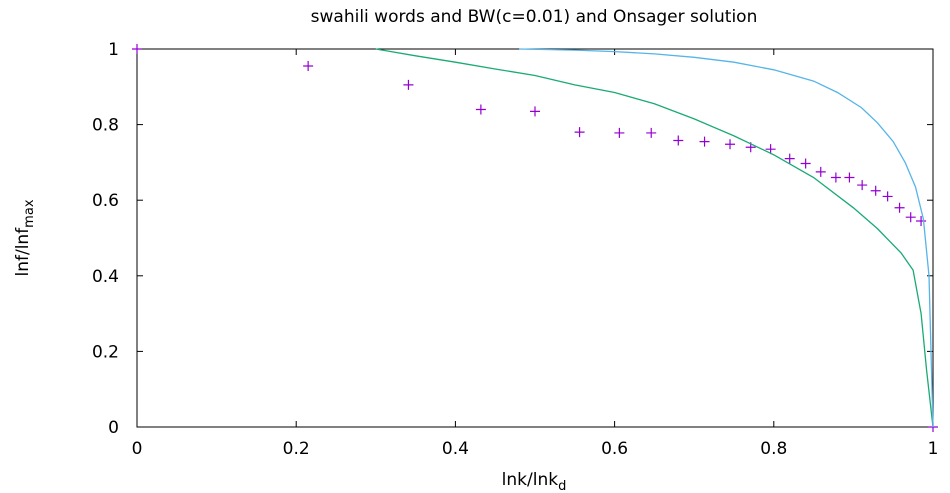 This screenshot has height=493, width=950. Describe the element at coordinates (562, 486) in the screenshot. I see `x-axis-label-sub: d` at that location.